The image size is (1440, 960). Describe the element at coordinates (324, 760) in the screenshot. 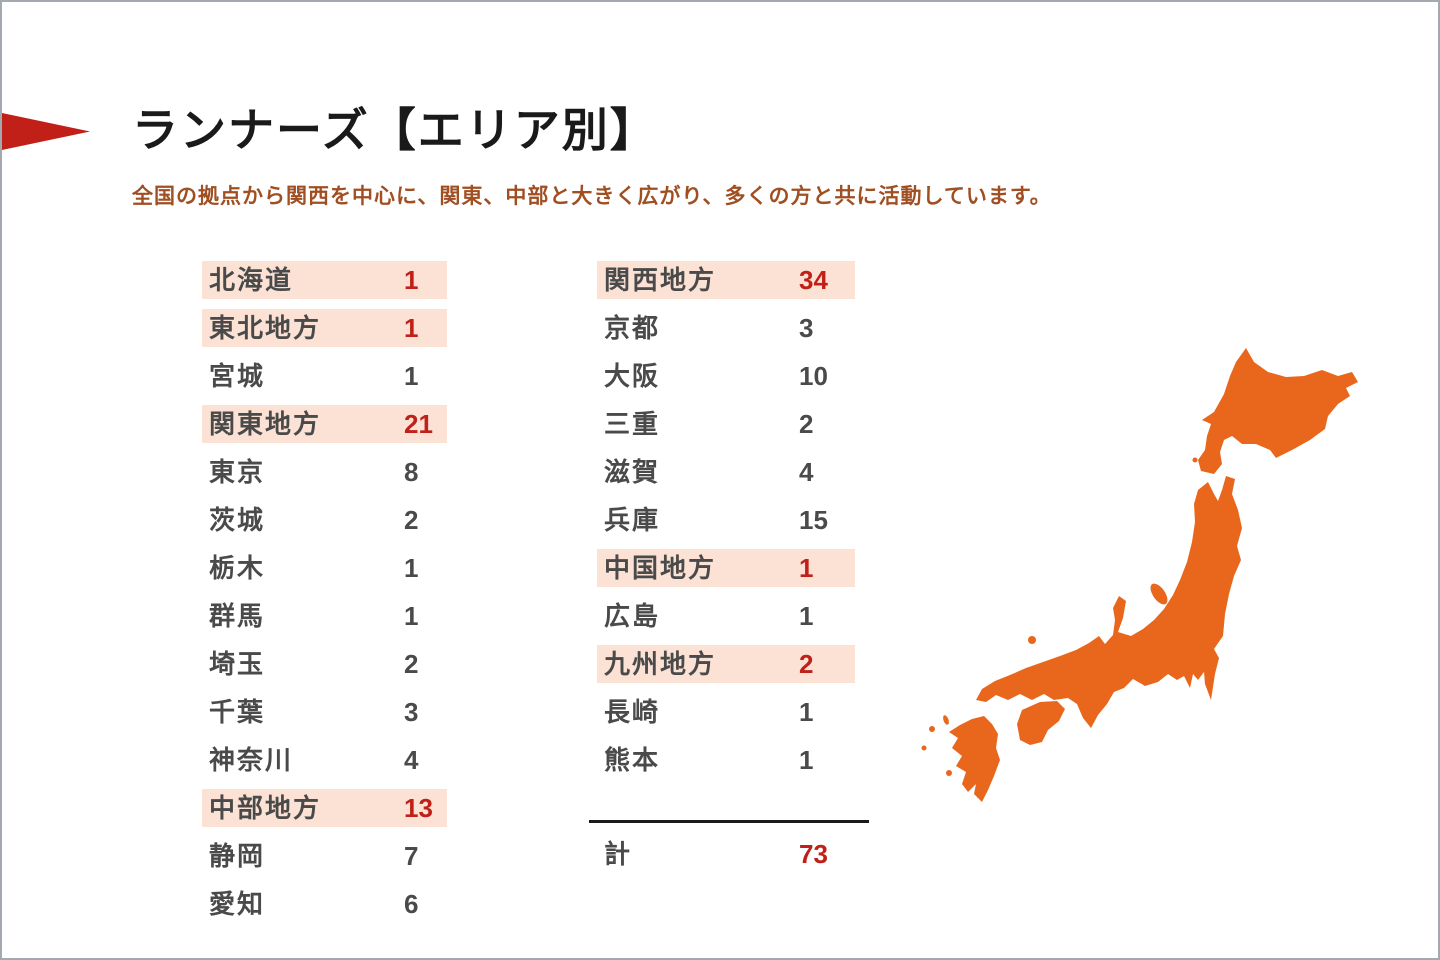

I see `prefecture-row-kanagawa: 神奈川 4` at that location.